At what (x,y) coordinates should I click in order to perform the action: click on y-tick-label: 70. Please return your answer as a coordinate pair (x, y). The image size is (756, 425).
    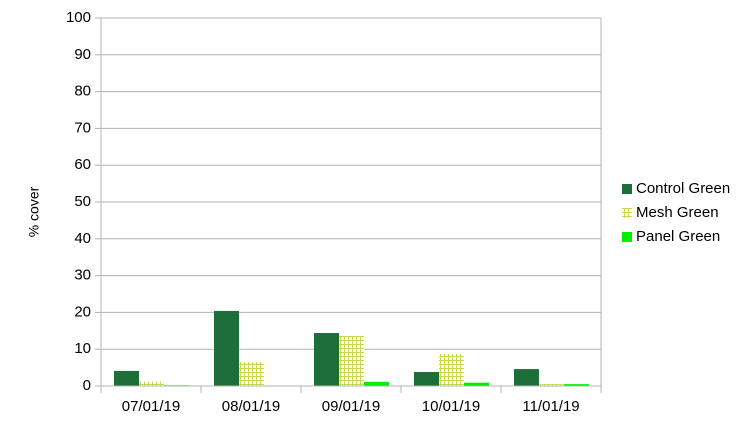
    Looking at the image, I should click on (82, 127).